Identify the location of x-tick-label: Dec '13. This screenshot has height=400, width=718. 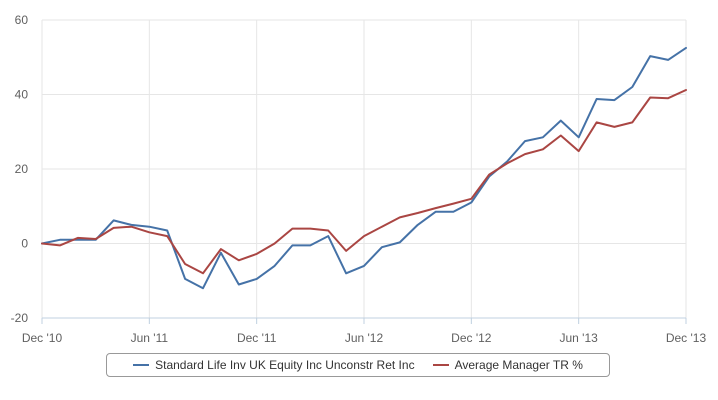
(686, 338).